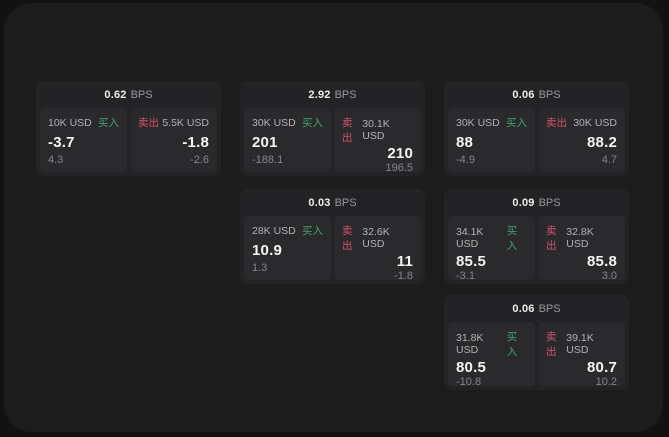 The image size is (669, 437). I want to click on buy-delta: -10.8, so click(469, 382).